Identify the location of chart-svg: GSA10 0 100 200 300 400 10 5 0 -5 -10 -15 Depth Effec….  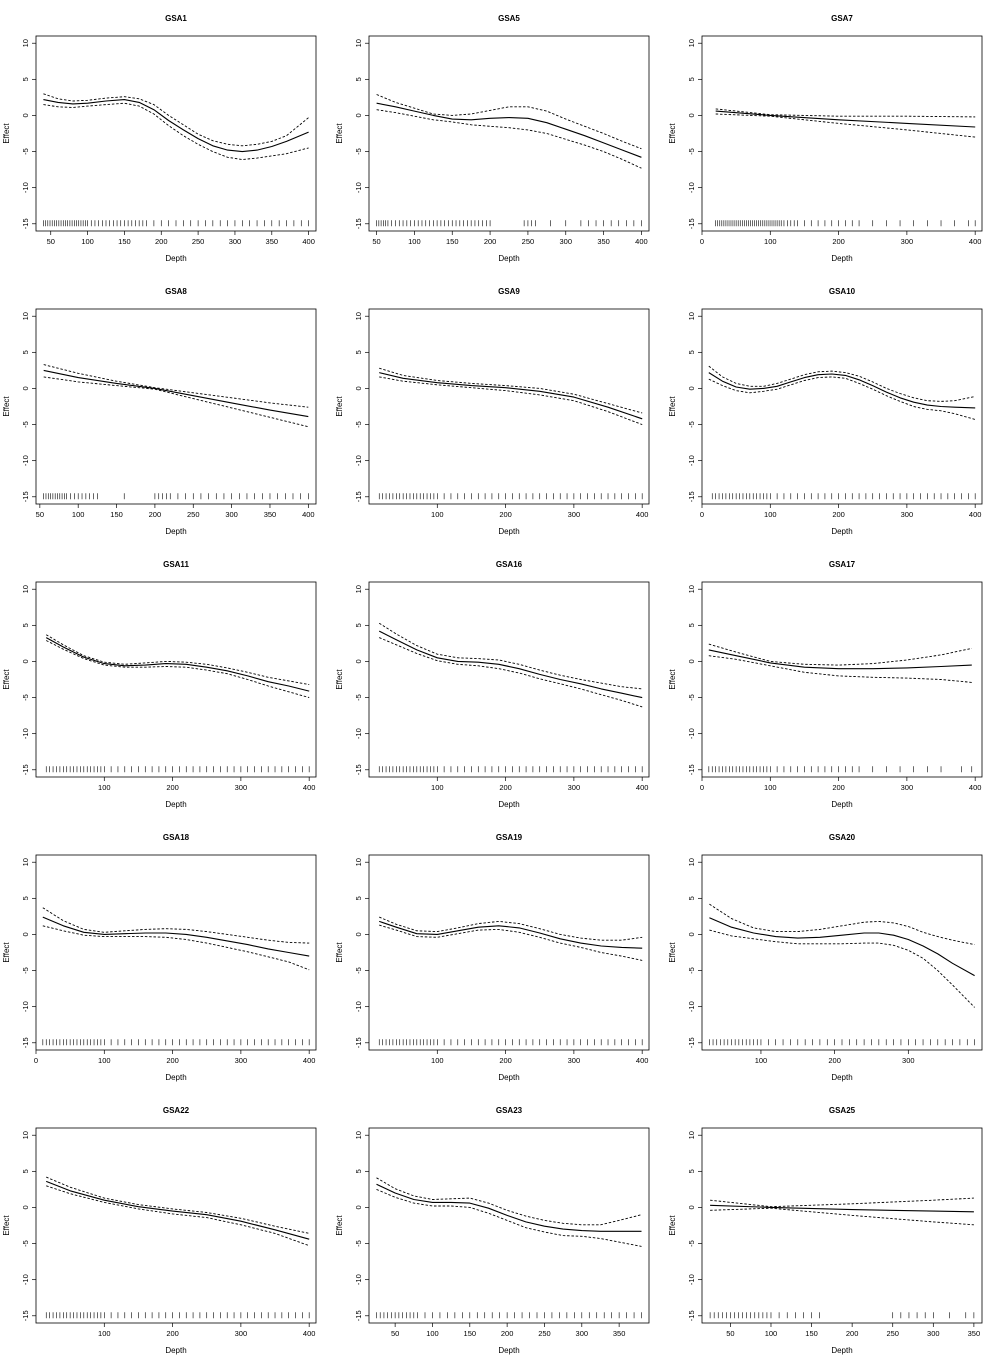
(825, 411).